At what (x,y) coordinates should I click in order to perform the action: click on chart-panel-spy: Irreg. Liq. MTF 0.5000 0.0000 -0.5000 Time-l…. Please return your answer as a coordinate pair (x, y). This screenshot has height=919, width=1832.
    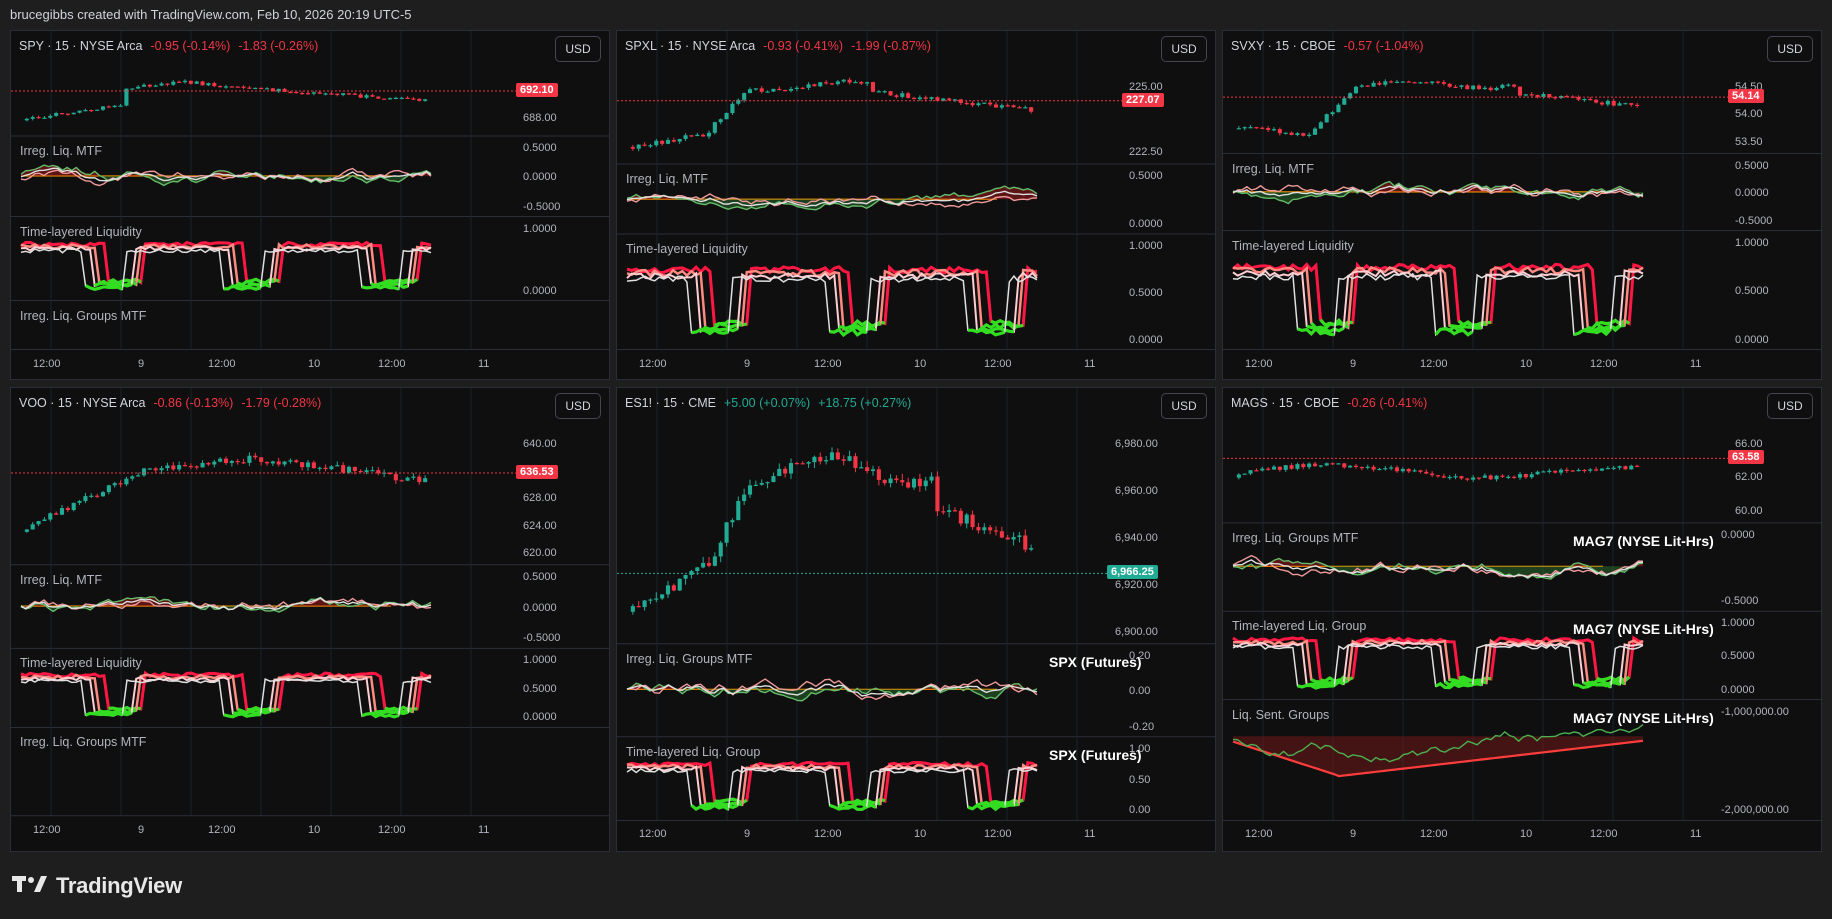
    Looking at the image, I should click on (310, 205).